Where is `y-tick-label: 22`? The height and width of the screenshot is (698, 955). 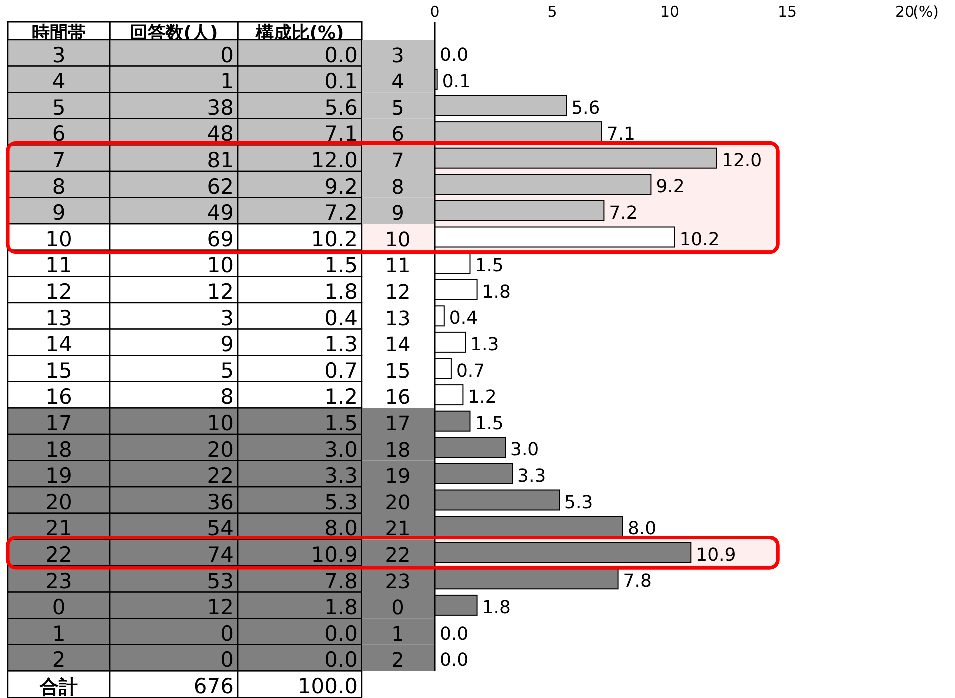
y-tick-label: 22 is located at coordinates (398, 555).